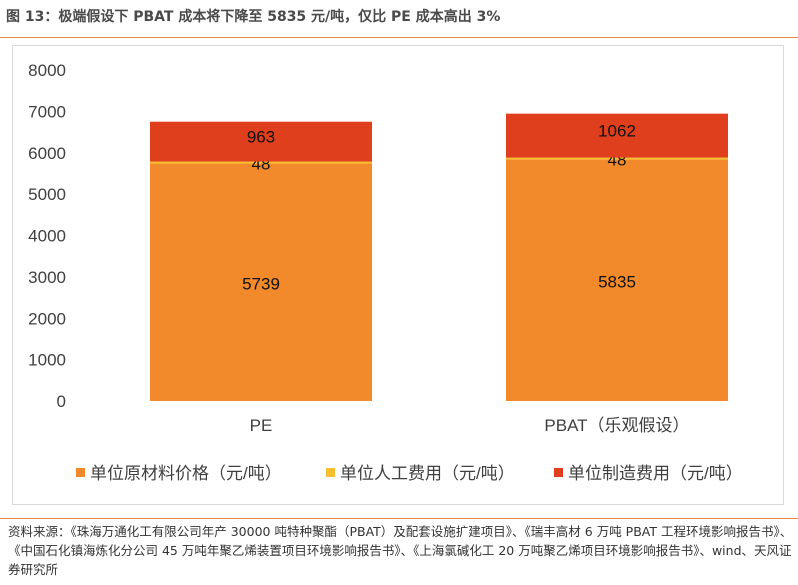 Image resolution: width=798 pixels, height=585 pixels. Describe the element at coordinates (186, 473) in the screenshot. I see `legend-label: 单位原材料价格（元/吨）` at that location.